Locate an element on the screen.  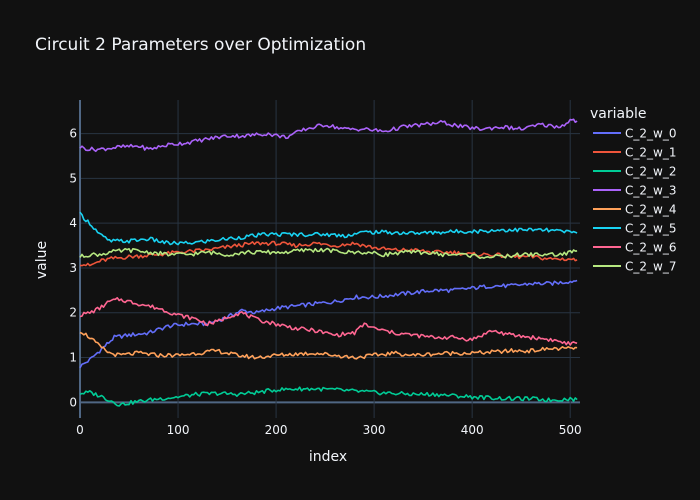
x-axis-label: index is located at coordinates (328, 457).